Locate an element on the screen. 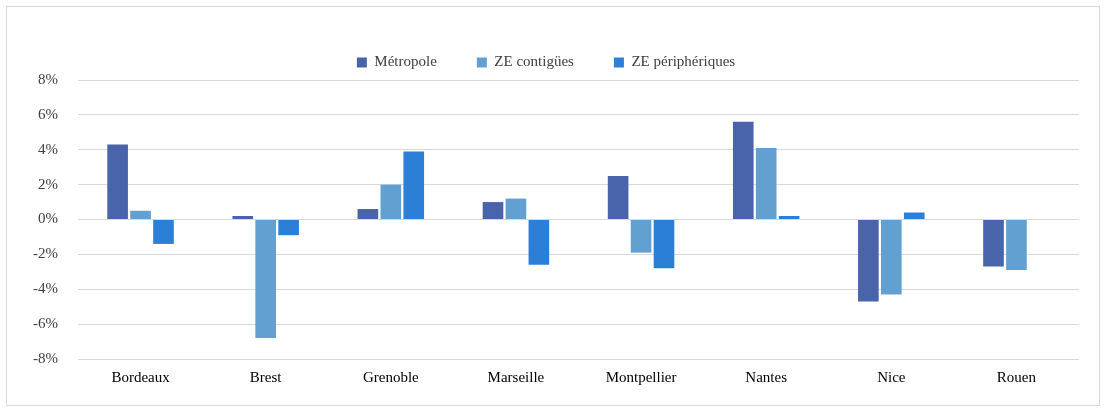 The height and width of the screenshot is (412, 1108). y-tick-label: -4% is located at coordinates (45, 288).